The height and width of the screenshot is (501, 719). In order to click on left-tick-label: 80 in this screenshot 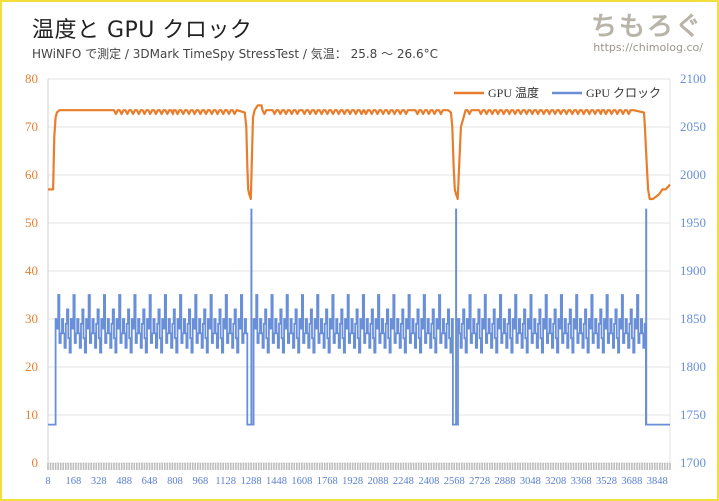, I will do `click(31, 78)`.